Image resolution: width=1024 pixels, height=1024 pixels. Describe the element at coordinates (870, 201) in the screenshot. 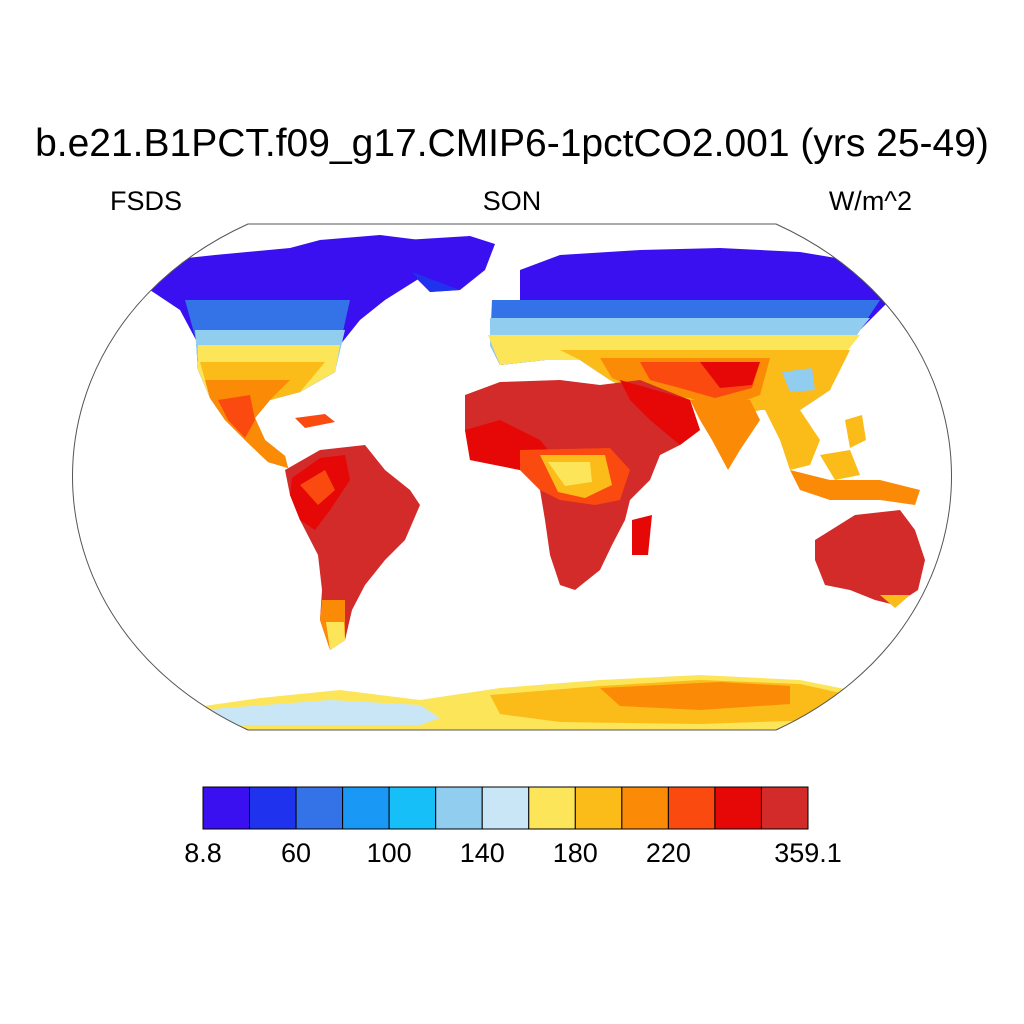

I see `units-label: W/m^2` at that location.